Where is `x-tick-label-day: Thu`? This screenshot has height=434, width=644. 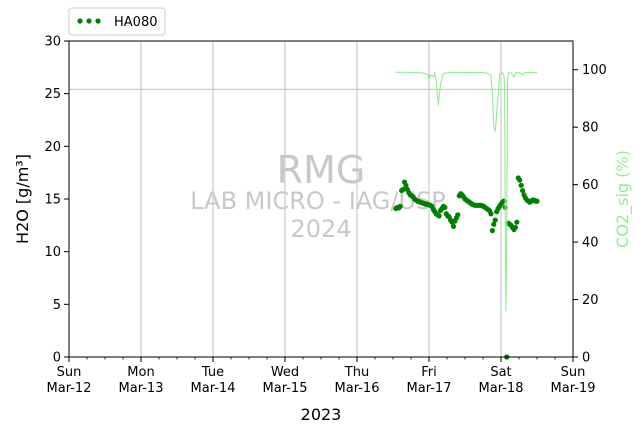 x-tick-label-day: Thu is located at coordinates (356, 372).